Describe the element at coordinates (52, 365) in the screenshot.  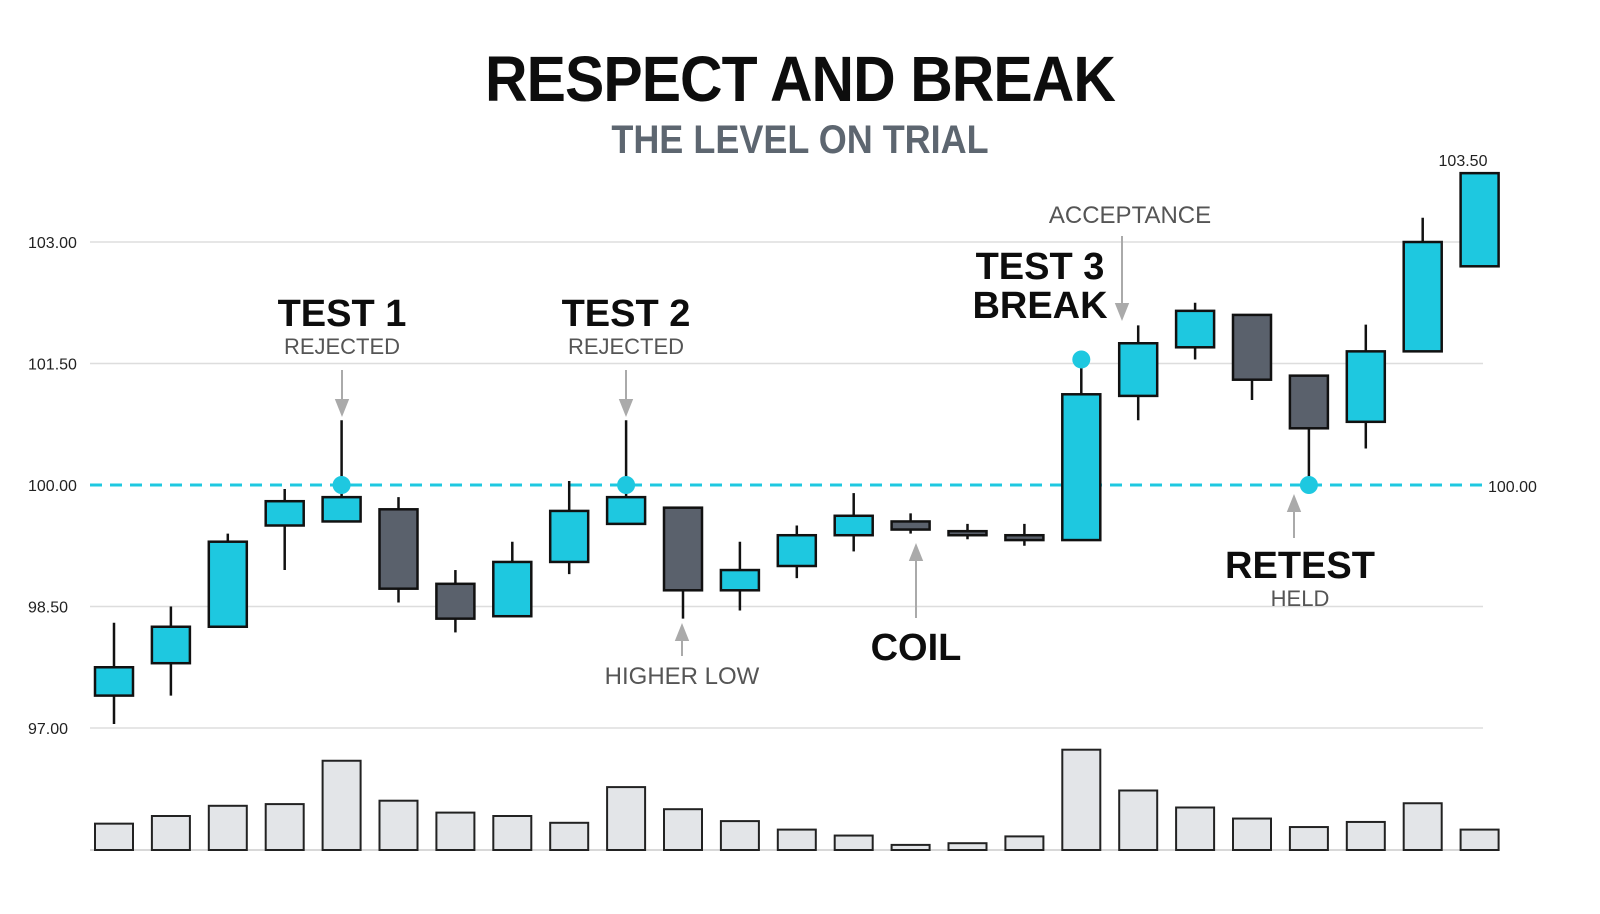
I see `y-tick-label: 101.50` at that location.